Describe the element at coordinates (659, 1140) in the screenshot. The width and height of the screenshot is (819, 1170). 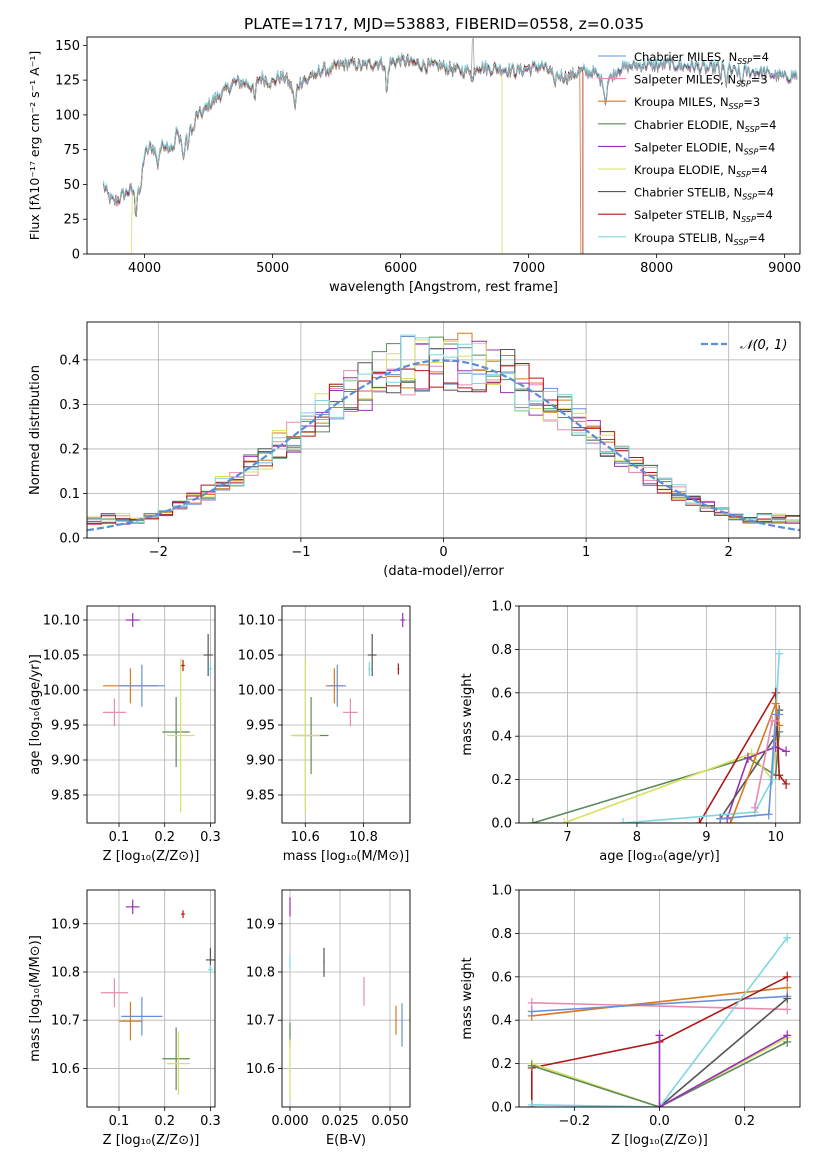
I see `x-axis-label: Z [log₁₀(Z/Z⊙)]` at that location.